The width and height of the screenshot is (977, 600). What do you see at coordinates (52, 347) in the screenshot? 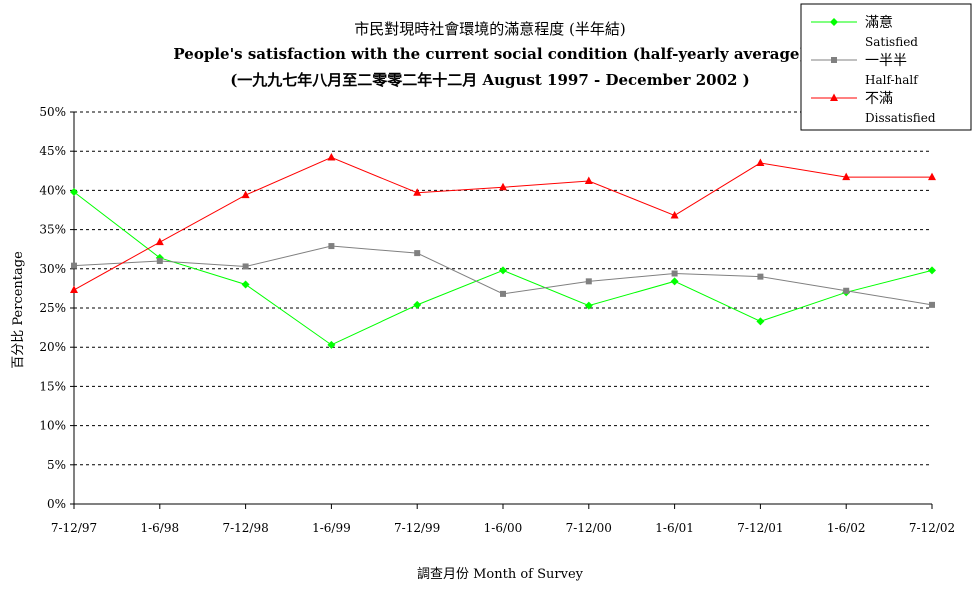
I see `y-tick-label: 20%` at bounding box center [52, 347].